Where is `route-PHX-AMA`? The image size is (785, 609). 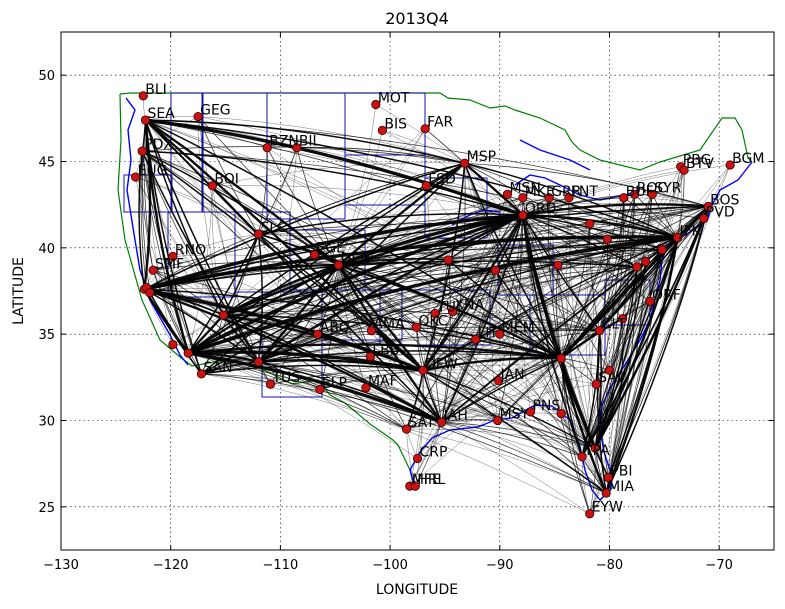
route-PHX-AMA is located at coordinates (315, 346).